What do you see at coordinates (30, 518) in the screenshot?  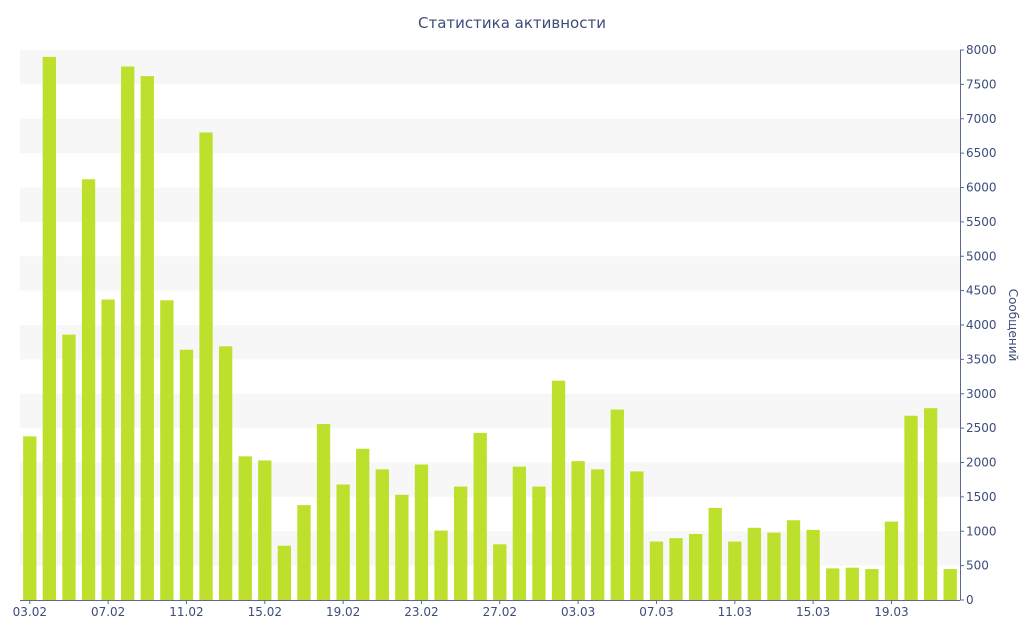 I see `bar-03.02` at bounding box center [30, 518].